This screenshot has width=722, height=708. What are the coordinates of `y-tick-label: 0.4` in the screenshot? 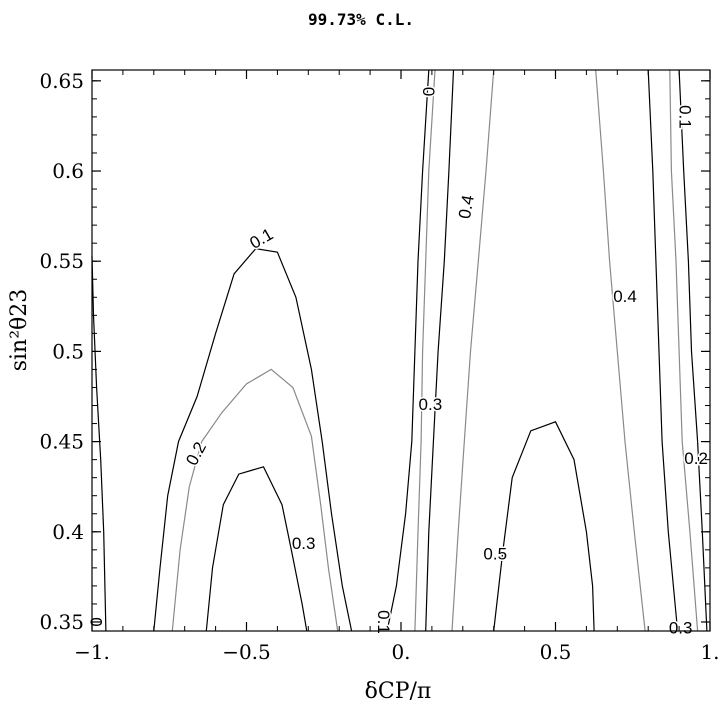 It's located at (68, 532).